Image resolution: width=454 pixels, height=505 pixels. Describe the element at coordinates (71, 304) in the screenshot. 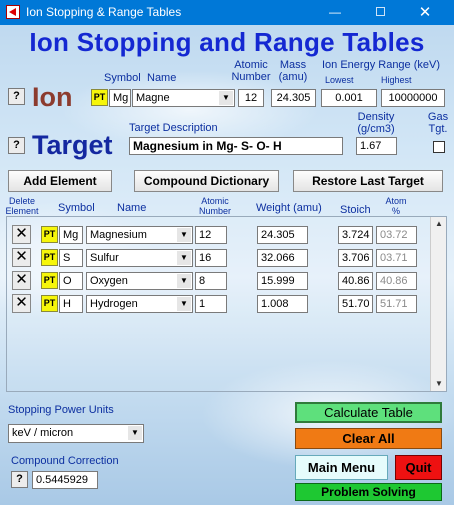

I see `row-symbol-field: H` at that location.